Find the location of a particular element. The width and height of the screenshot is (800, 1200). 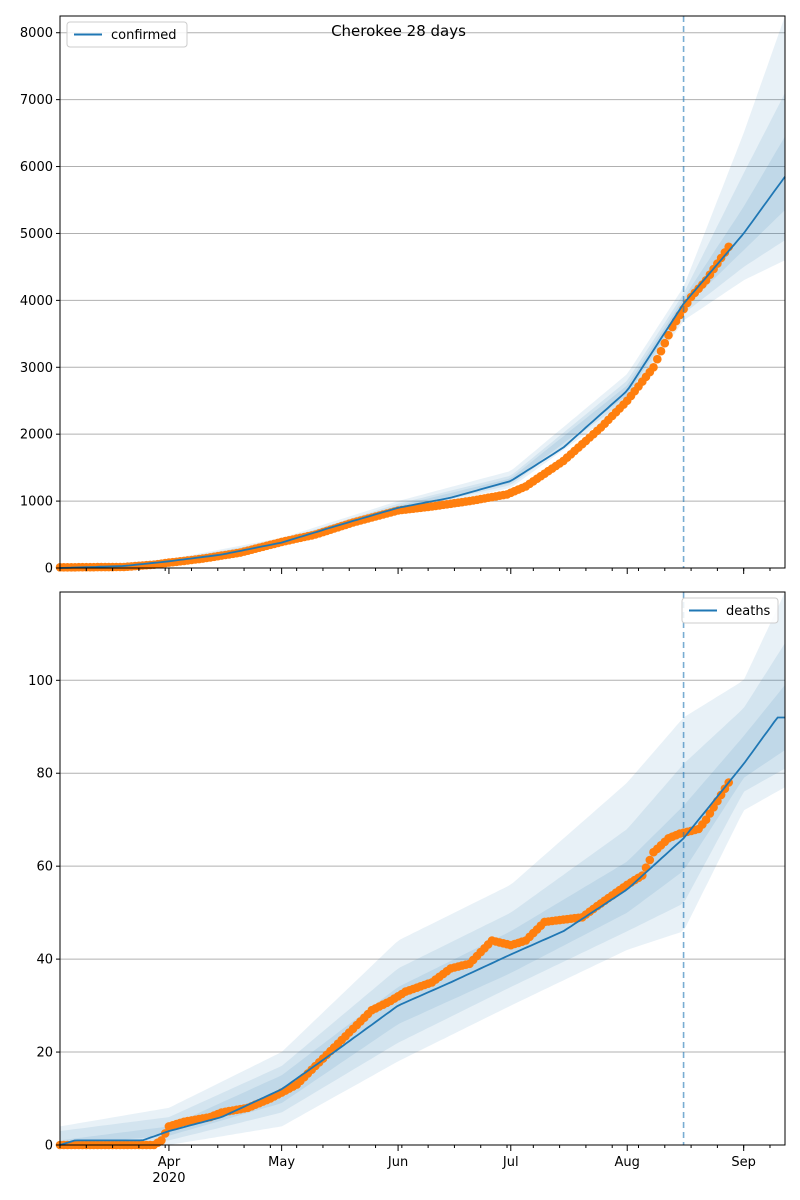

confirmed-x-axis is located at coordinates (415, 571).